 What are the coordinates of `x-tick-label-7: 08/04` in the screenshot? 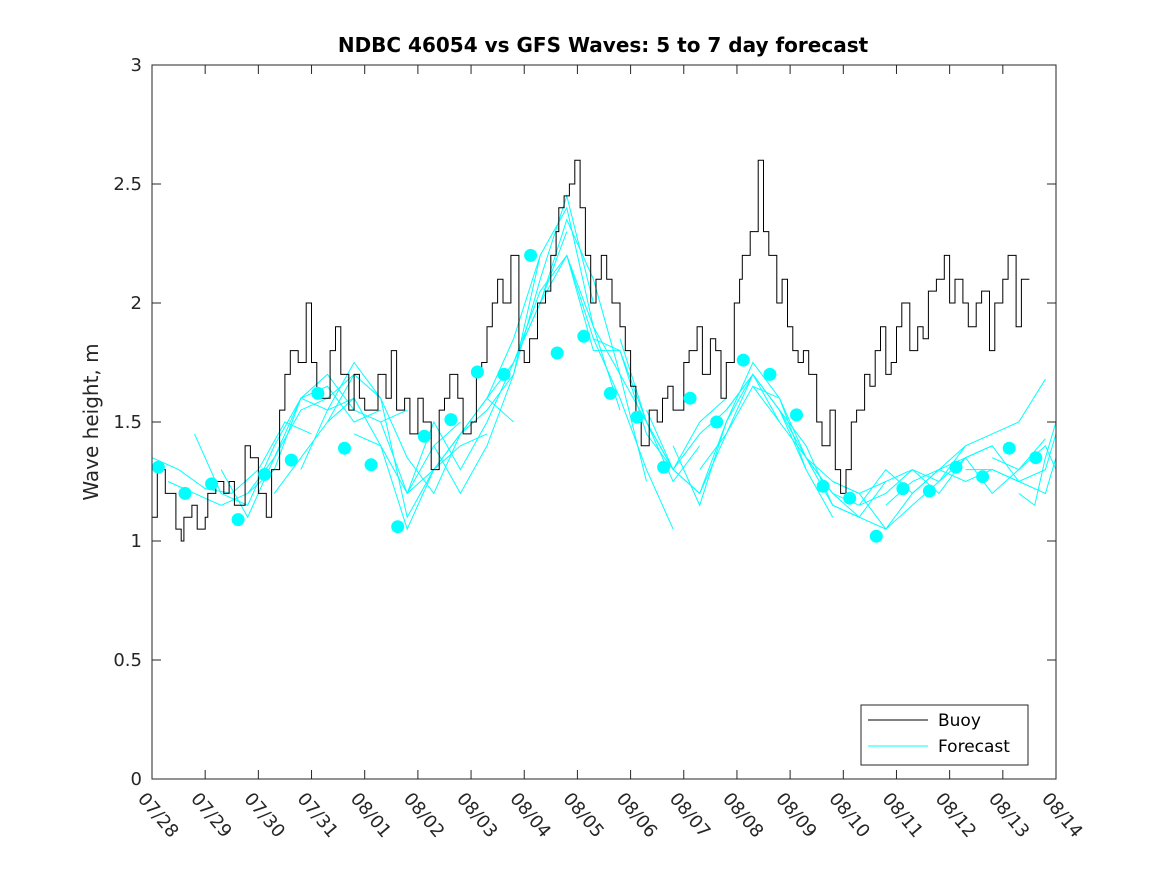 It's located at (529, 815).